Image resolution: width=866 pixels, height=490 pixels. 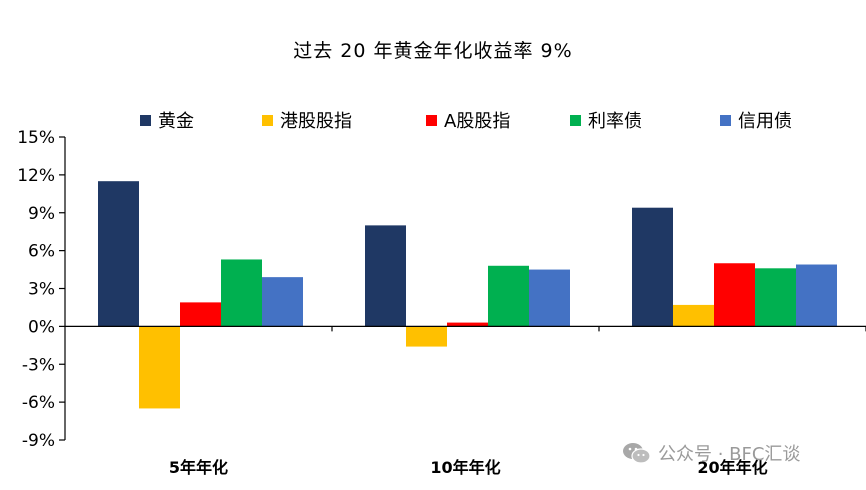 What do you see at coordinates (637, 453) in the screenshot?
I see `wechat-icon` at bounding box center [637, 453].